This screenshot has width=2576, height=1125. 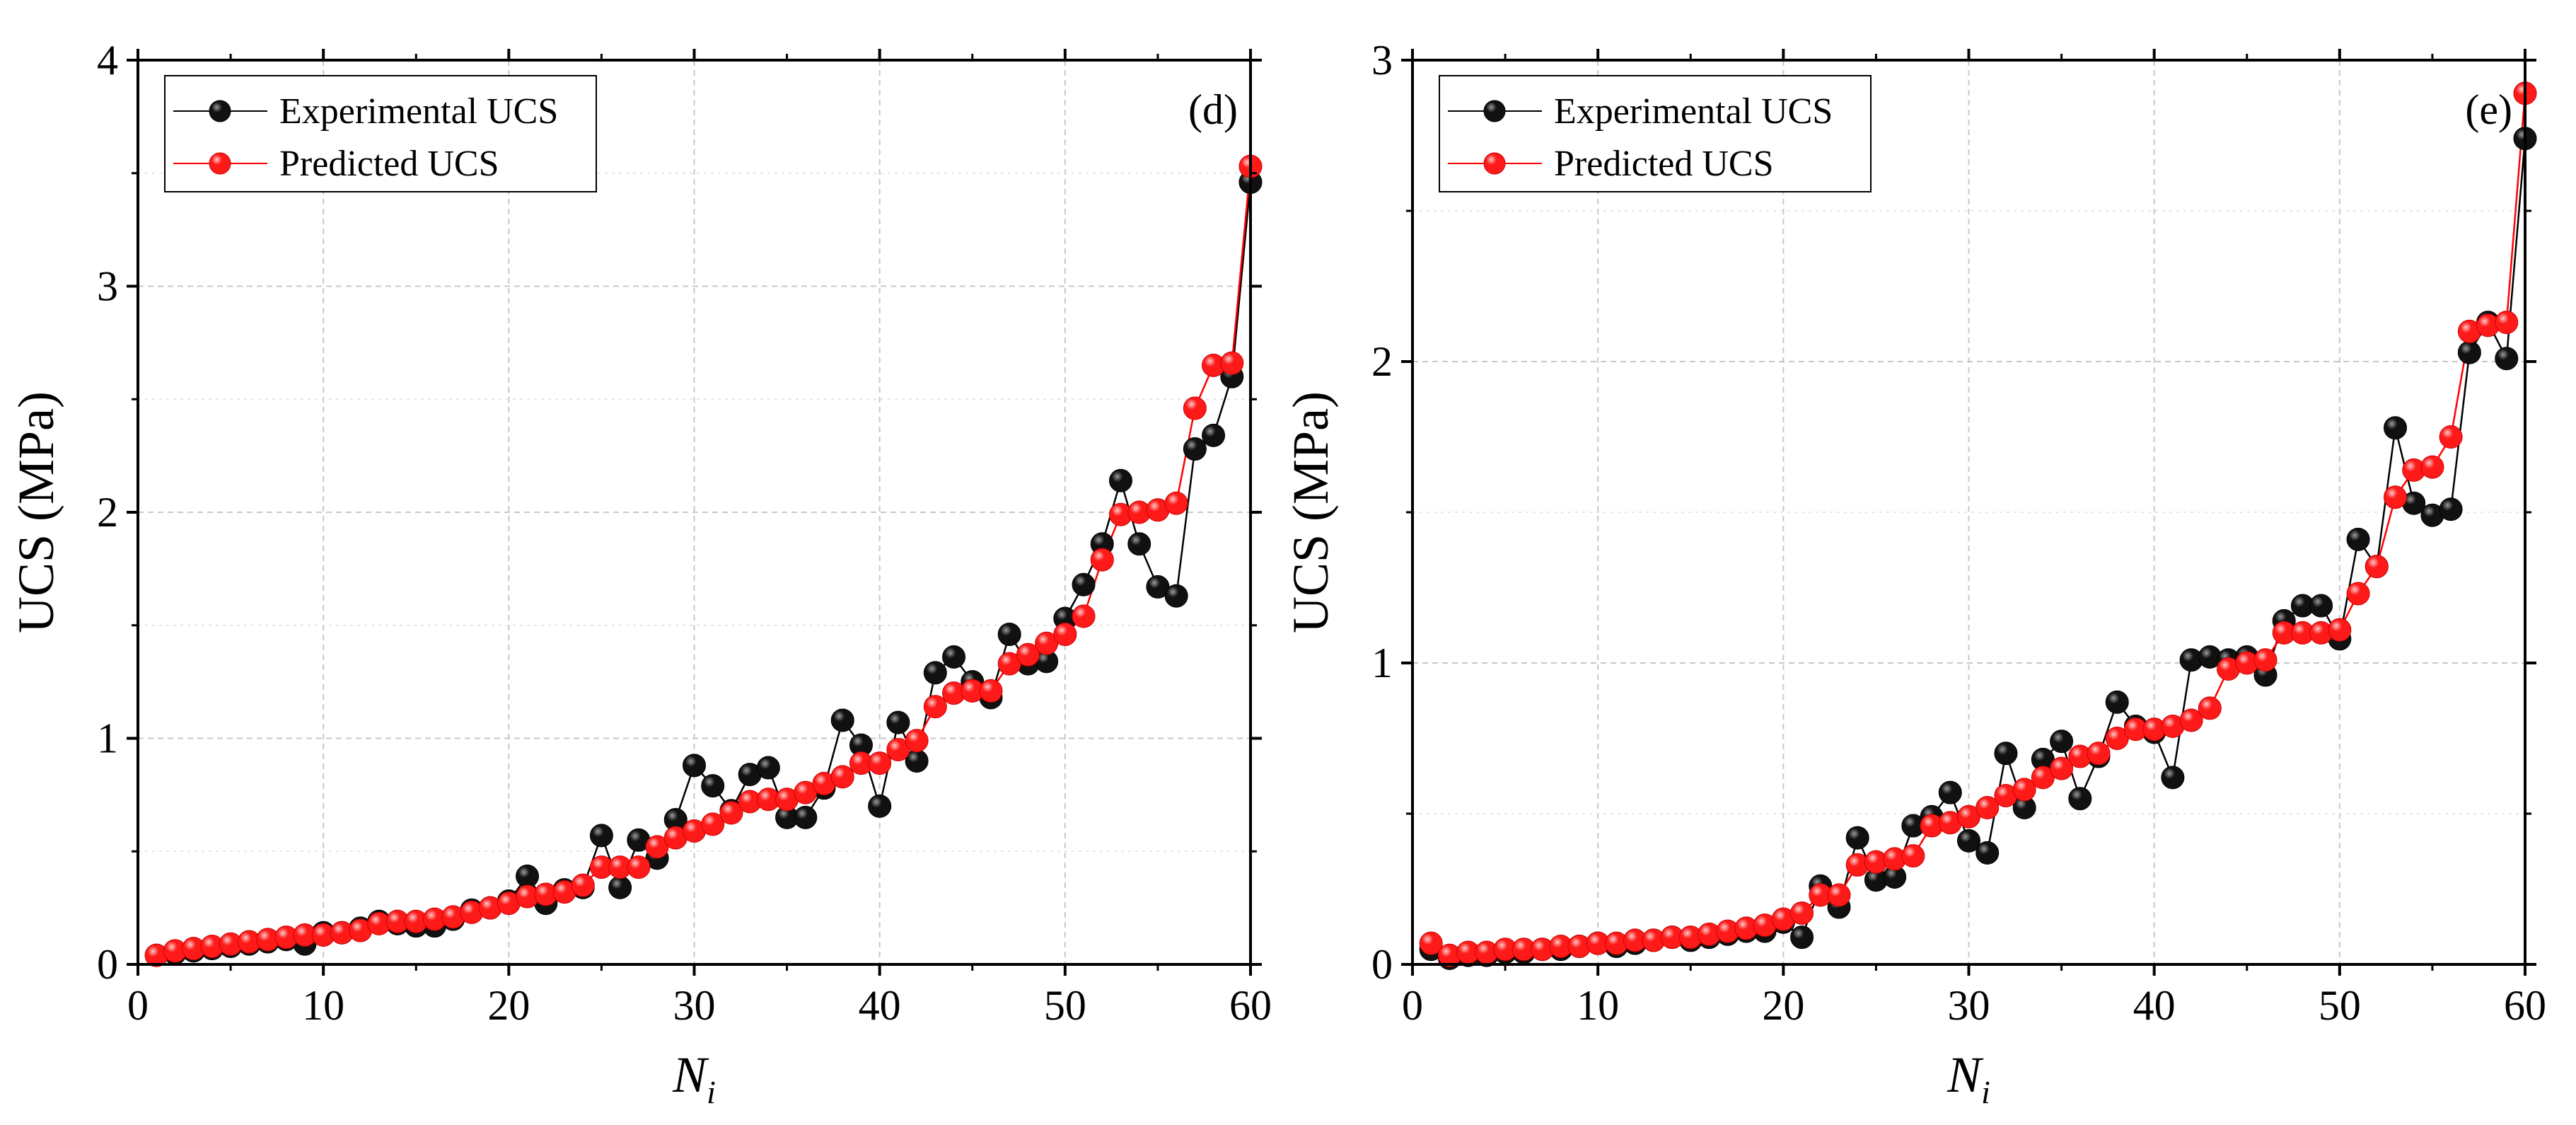 I want to click on panel-label: (e), so click(x=2488, y=109).